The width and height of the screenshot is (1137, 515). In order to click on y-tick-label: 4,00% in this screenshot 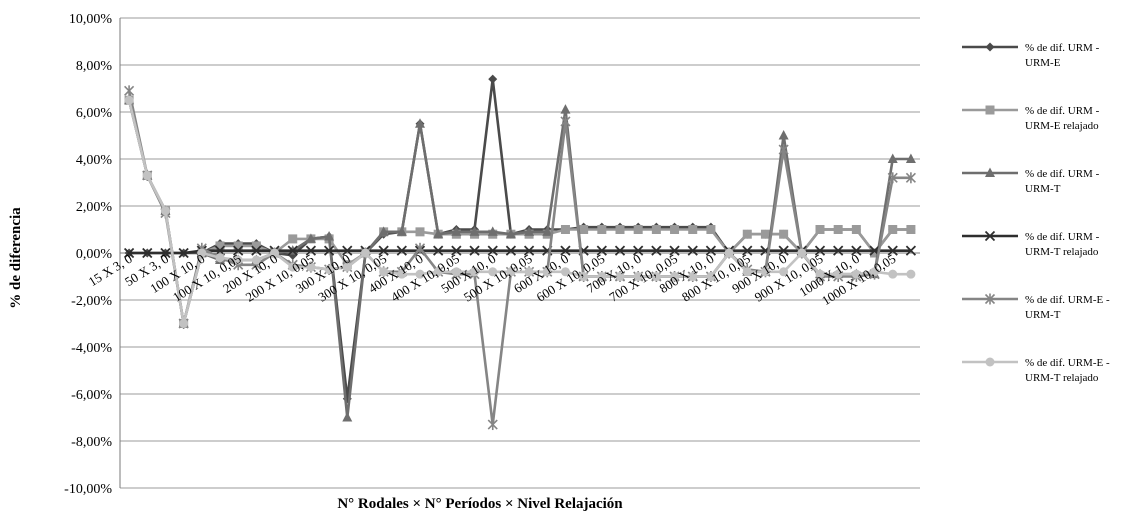, I will do `click(94, 160)`.